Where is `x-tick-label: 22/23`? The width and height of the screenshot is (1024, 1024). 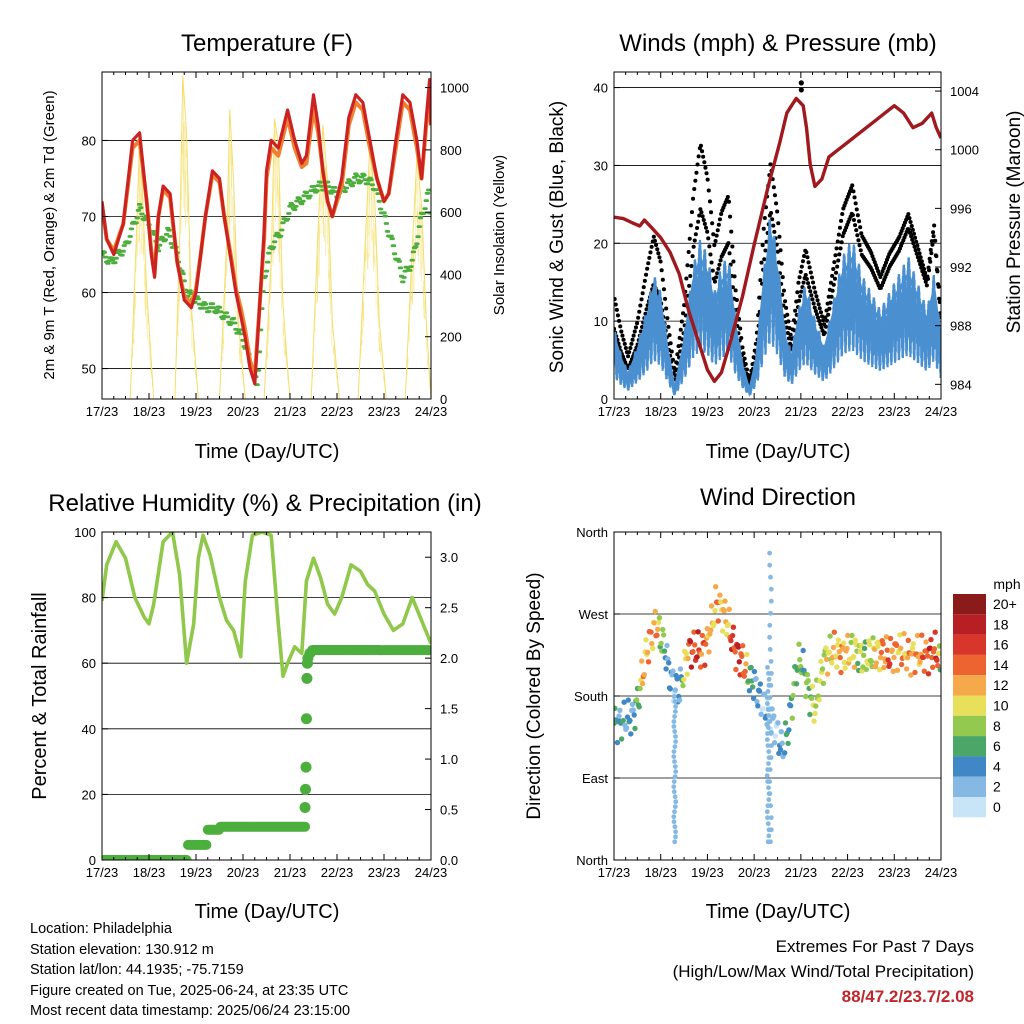
x-tick-label: 22/23 is located at coordinates (847, 411).